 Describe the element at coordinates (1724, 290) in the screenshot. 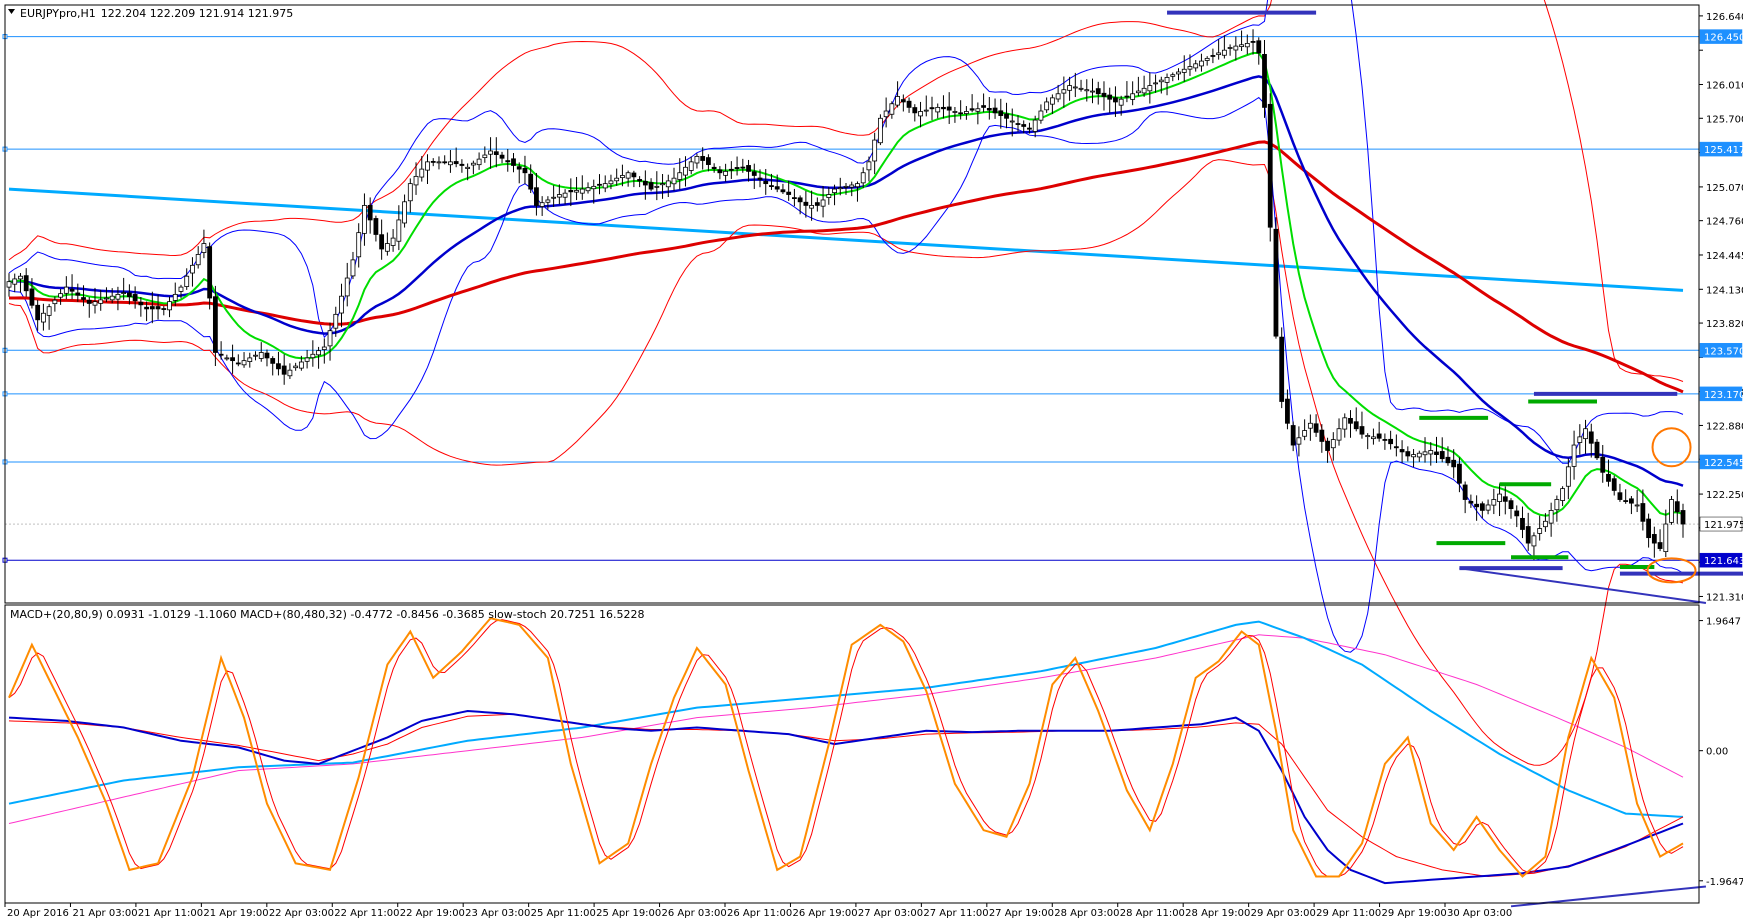

I see `price-tick-label: 124.130` at that location.